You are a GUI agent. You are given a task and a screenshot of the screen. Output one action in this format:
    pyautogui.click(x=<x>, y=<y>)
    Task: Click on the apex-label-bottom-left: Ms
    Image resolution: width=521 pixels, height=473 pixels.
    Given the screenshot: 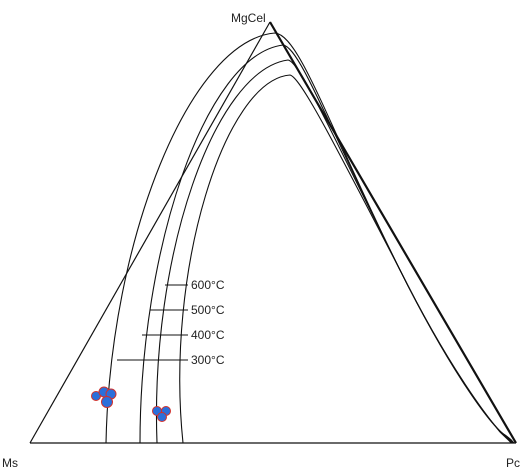 What is the action you would take?
    pyautogui.click(x=10, y=463)
    